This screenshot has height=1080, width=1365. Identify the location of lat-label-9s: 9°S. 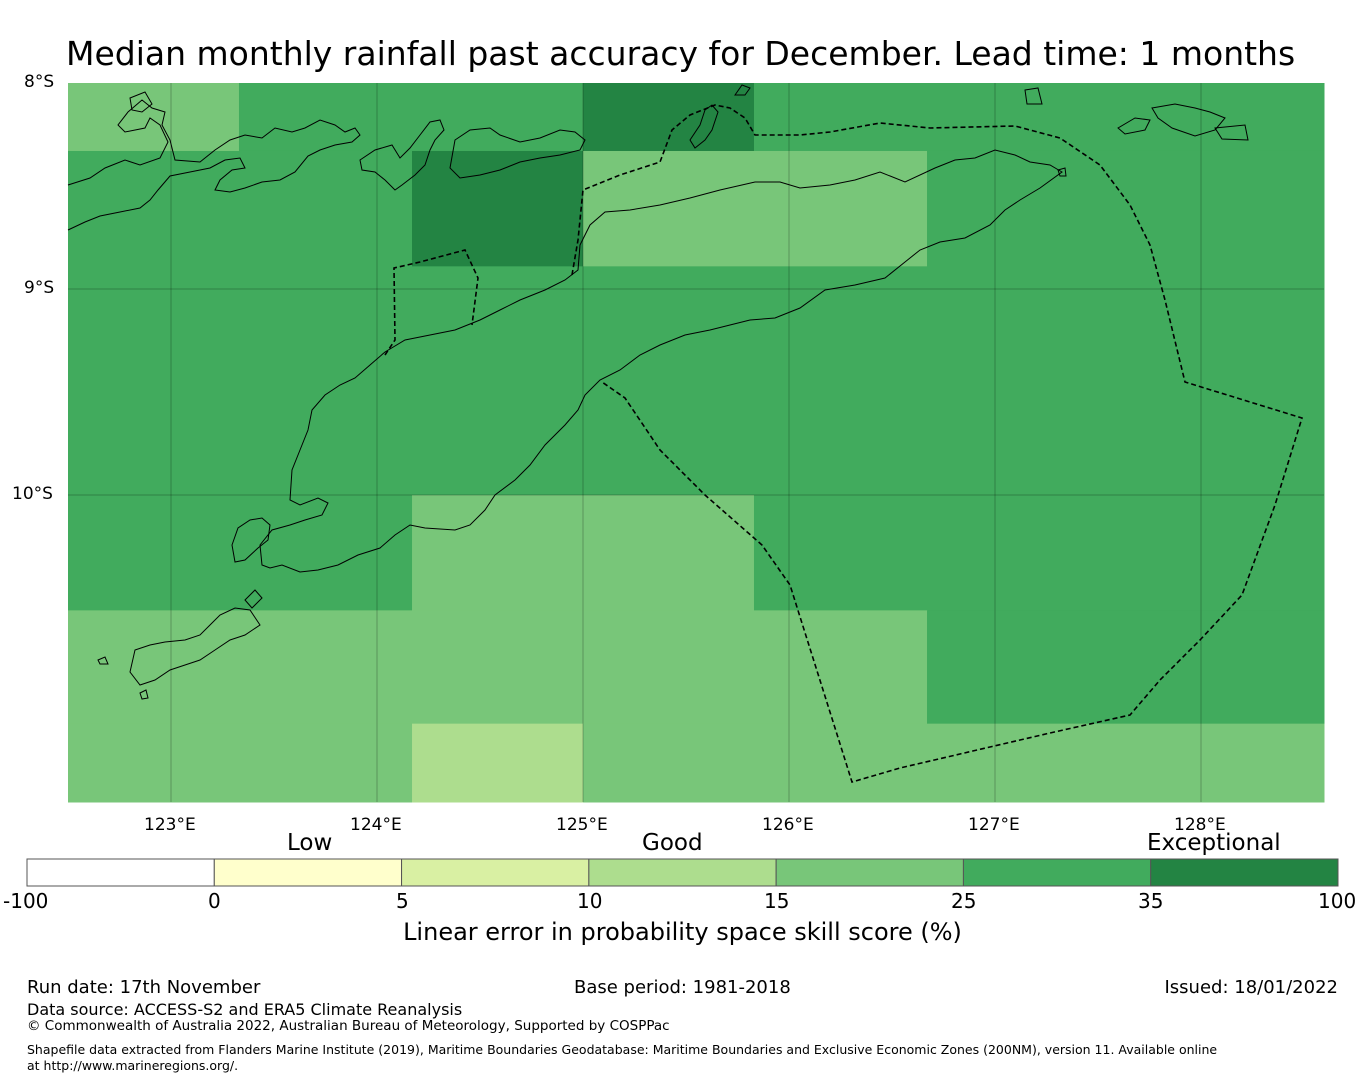
(39, 288).